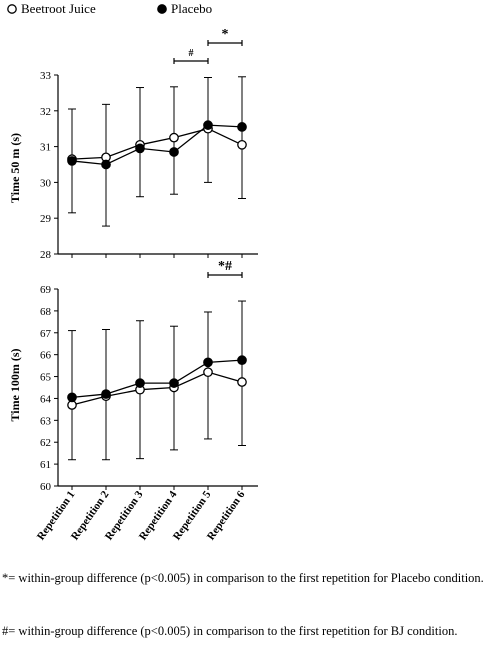 The width and height of the screenshot is (498, 664). Describe the element at coordinates (191, 8) in the screenshot. I see `legend-label-placebo: Placebo` at that location.